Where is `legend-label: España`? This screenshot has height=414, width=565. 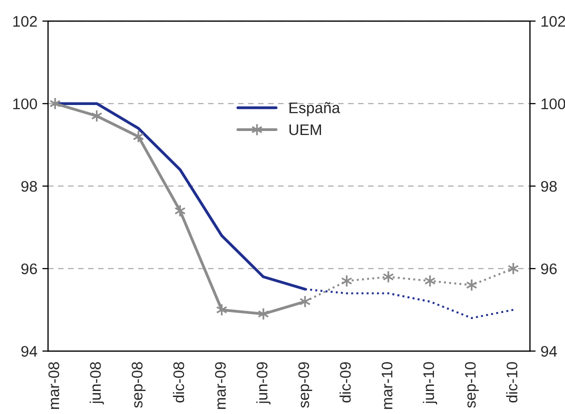 legend-label: España is located at coordinates (315, 109).